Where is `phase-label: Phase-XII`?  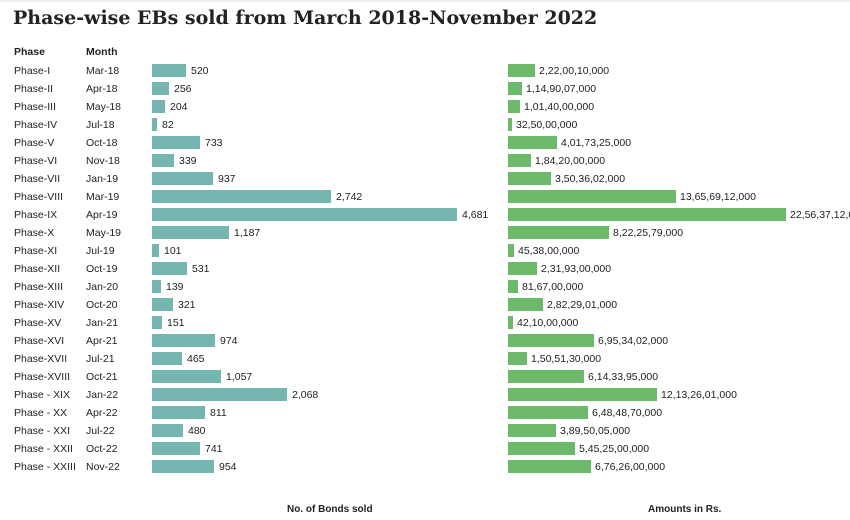
phase-label: Phase-XII is located at coordinates (37, 269).